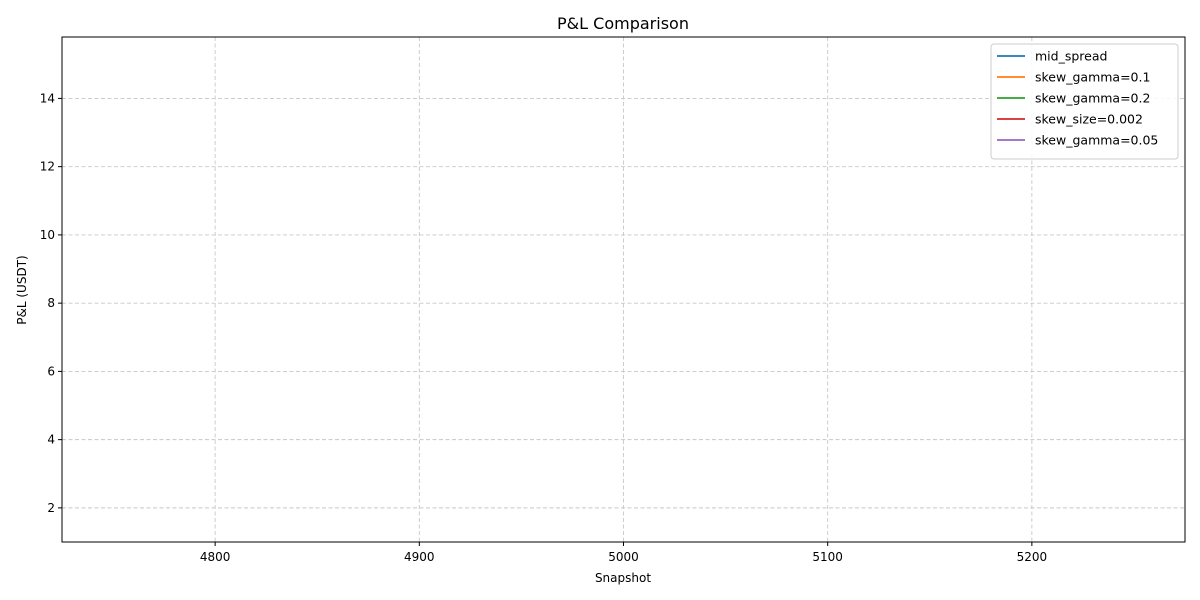 This screenshot has width=1200, height=600. Describe the element at coordinates (47, 167) in the screenshot. I see `y-tick-label: 12` at that location.